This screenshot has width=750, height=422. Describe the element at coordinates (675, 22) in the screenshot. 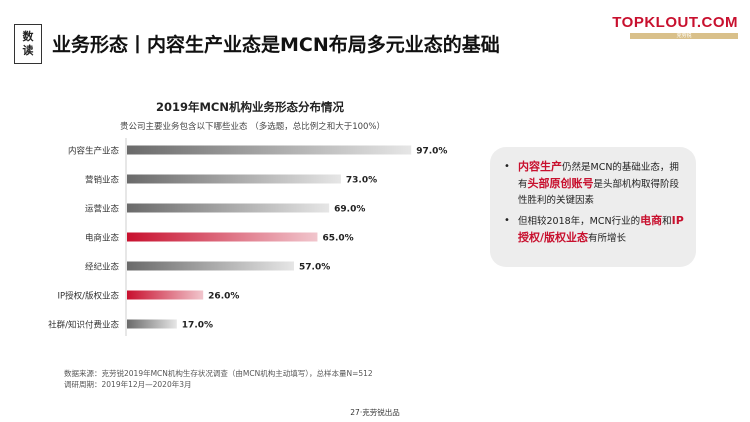

I see `logo-text: TOPKLOUT.COM` at that location.